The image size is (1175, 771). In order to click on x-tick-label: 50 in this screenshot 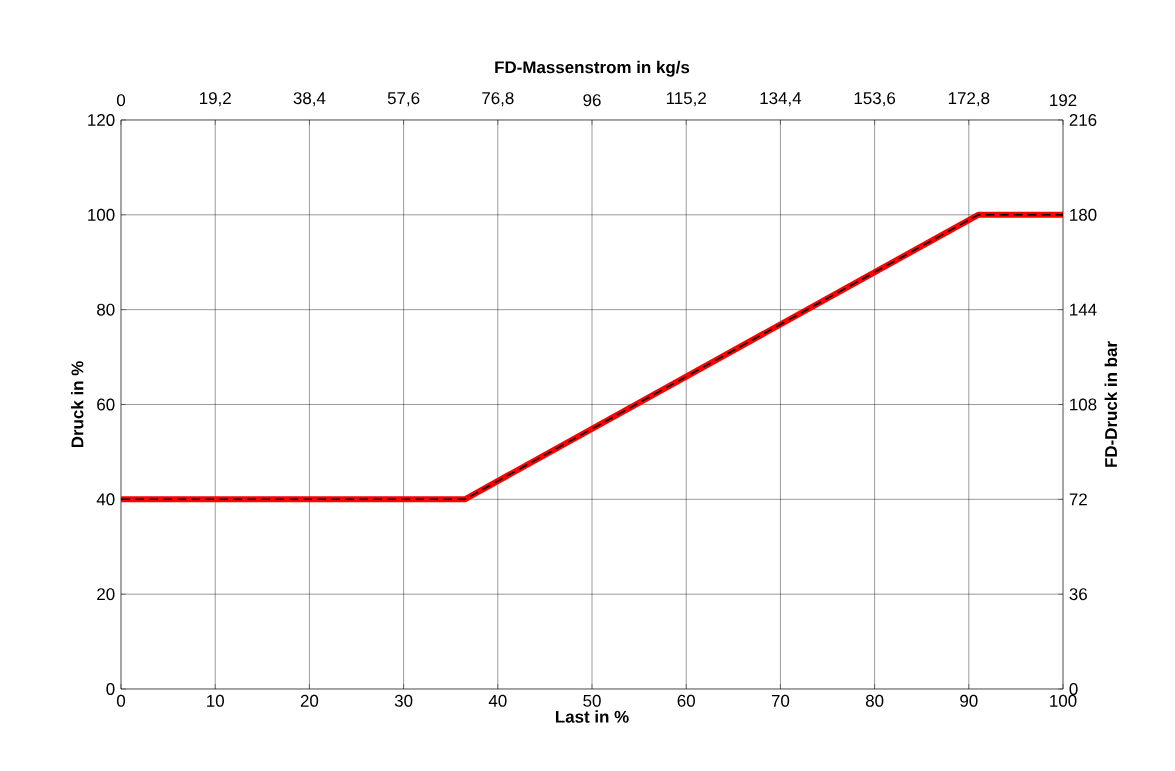, I will do `click(592, 700)`.